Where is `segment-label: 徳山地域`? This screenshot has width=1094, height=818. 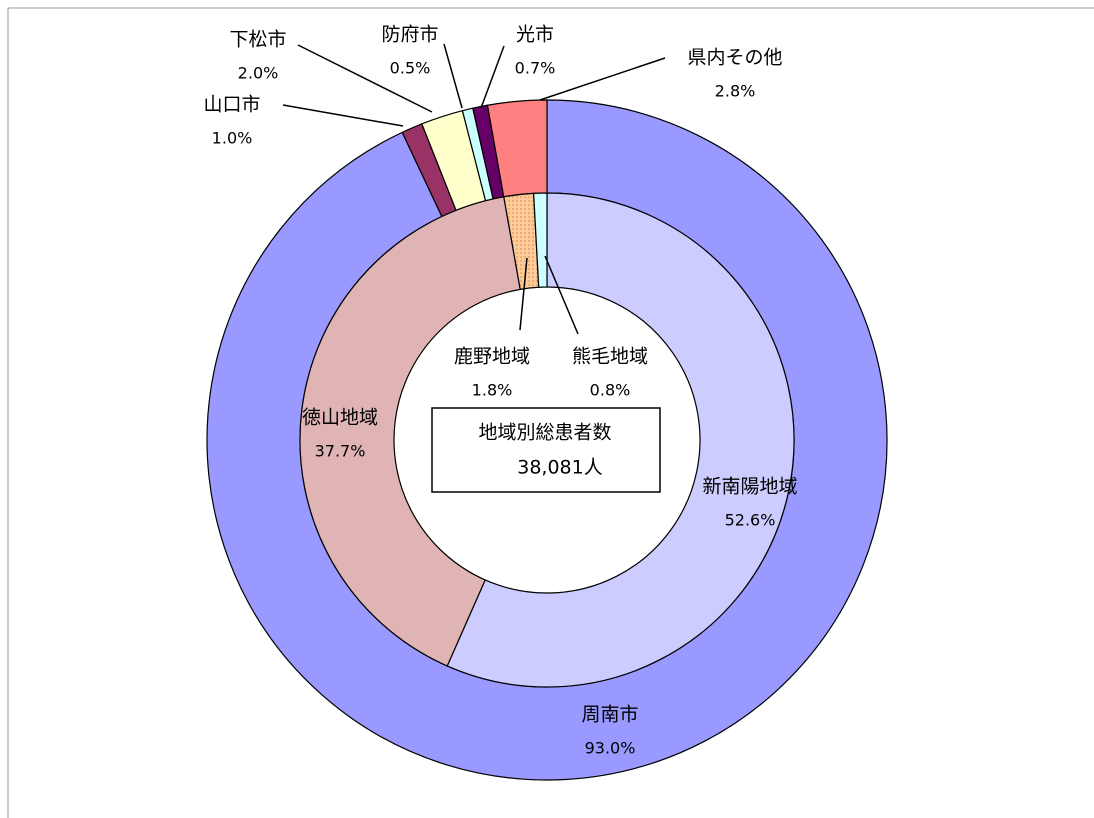
segment-label: 徳山地域 is located at coordinates (340, 418).